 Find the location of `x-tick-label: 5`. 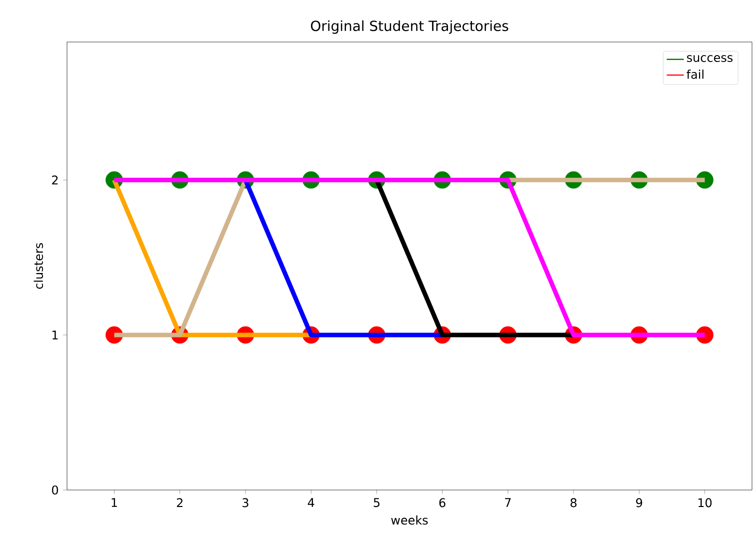

x-tick-label: 5 is located at coordinates (377, 503).